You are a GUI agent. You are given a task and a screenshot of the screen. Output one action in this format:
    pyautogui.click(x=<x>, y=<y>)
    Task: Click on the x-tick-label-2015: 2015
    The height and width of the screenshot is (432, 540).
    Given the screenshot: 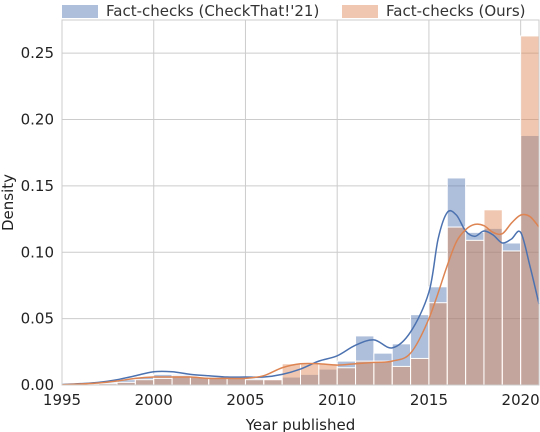 What is the action you would take?
    pyautogui.click(x=429, y=400)
    